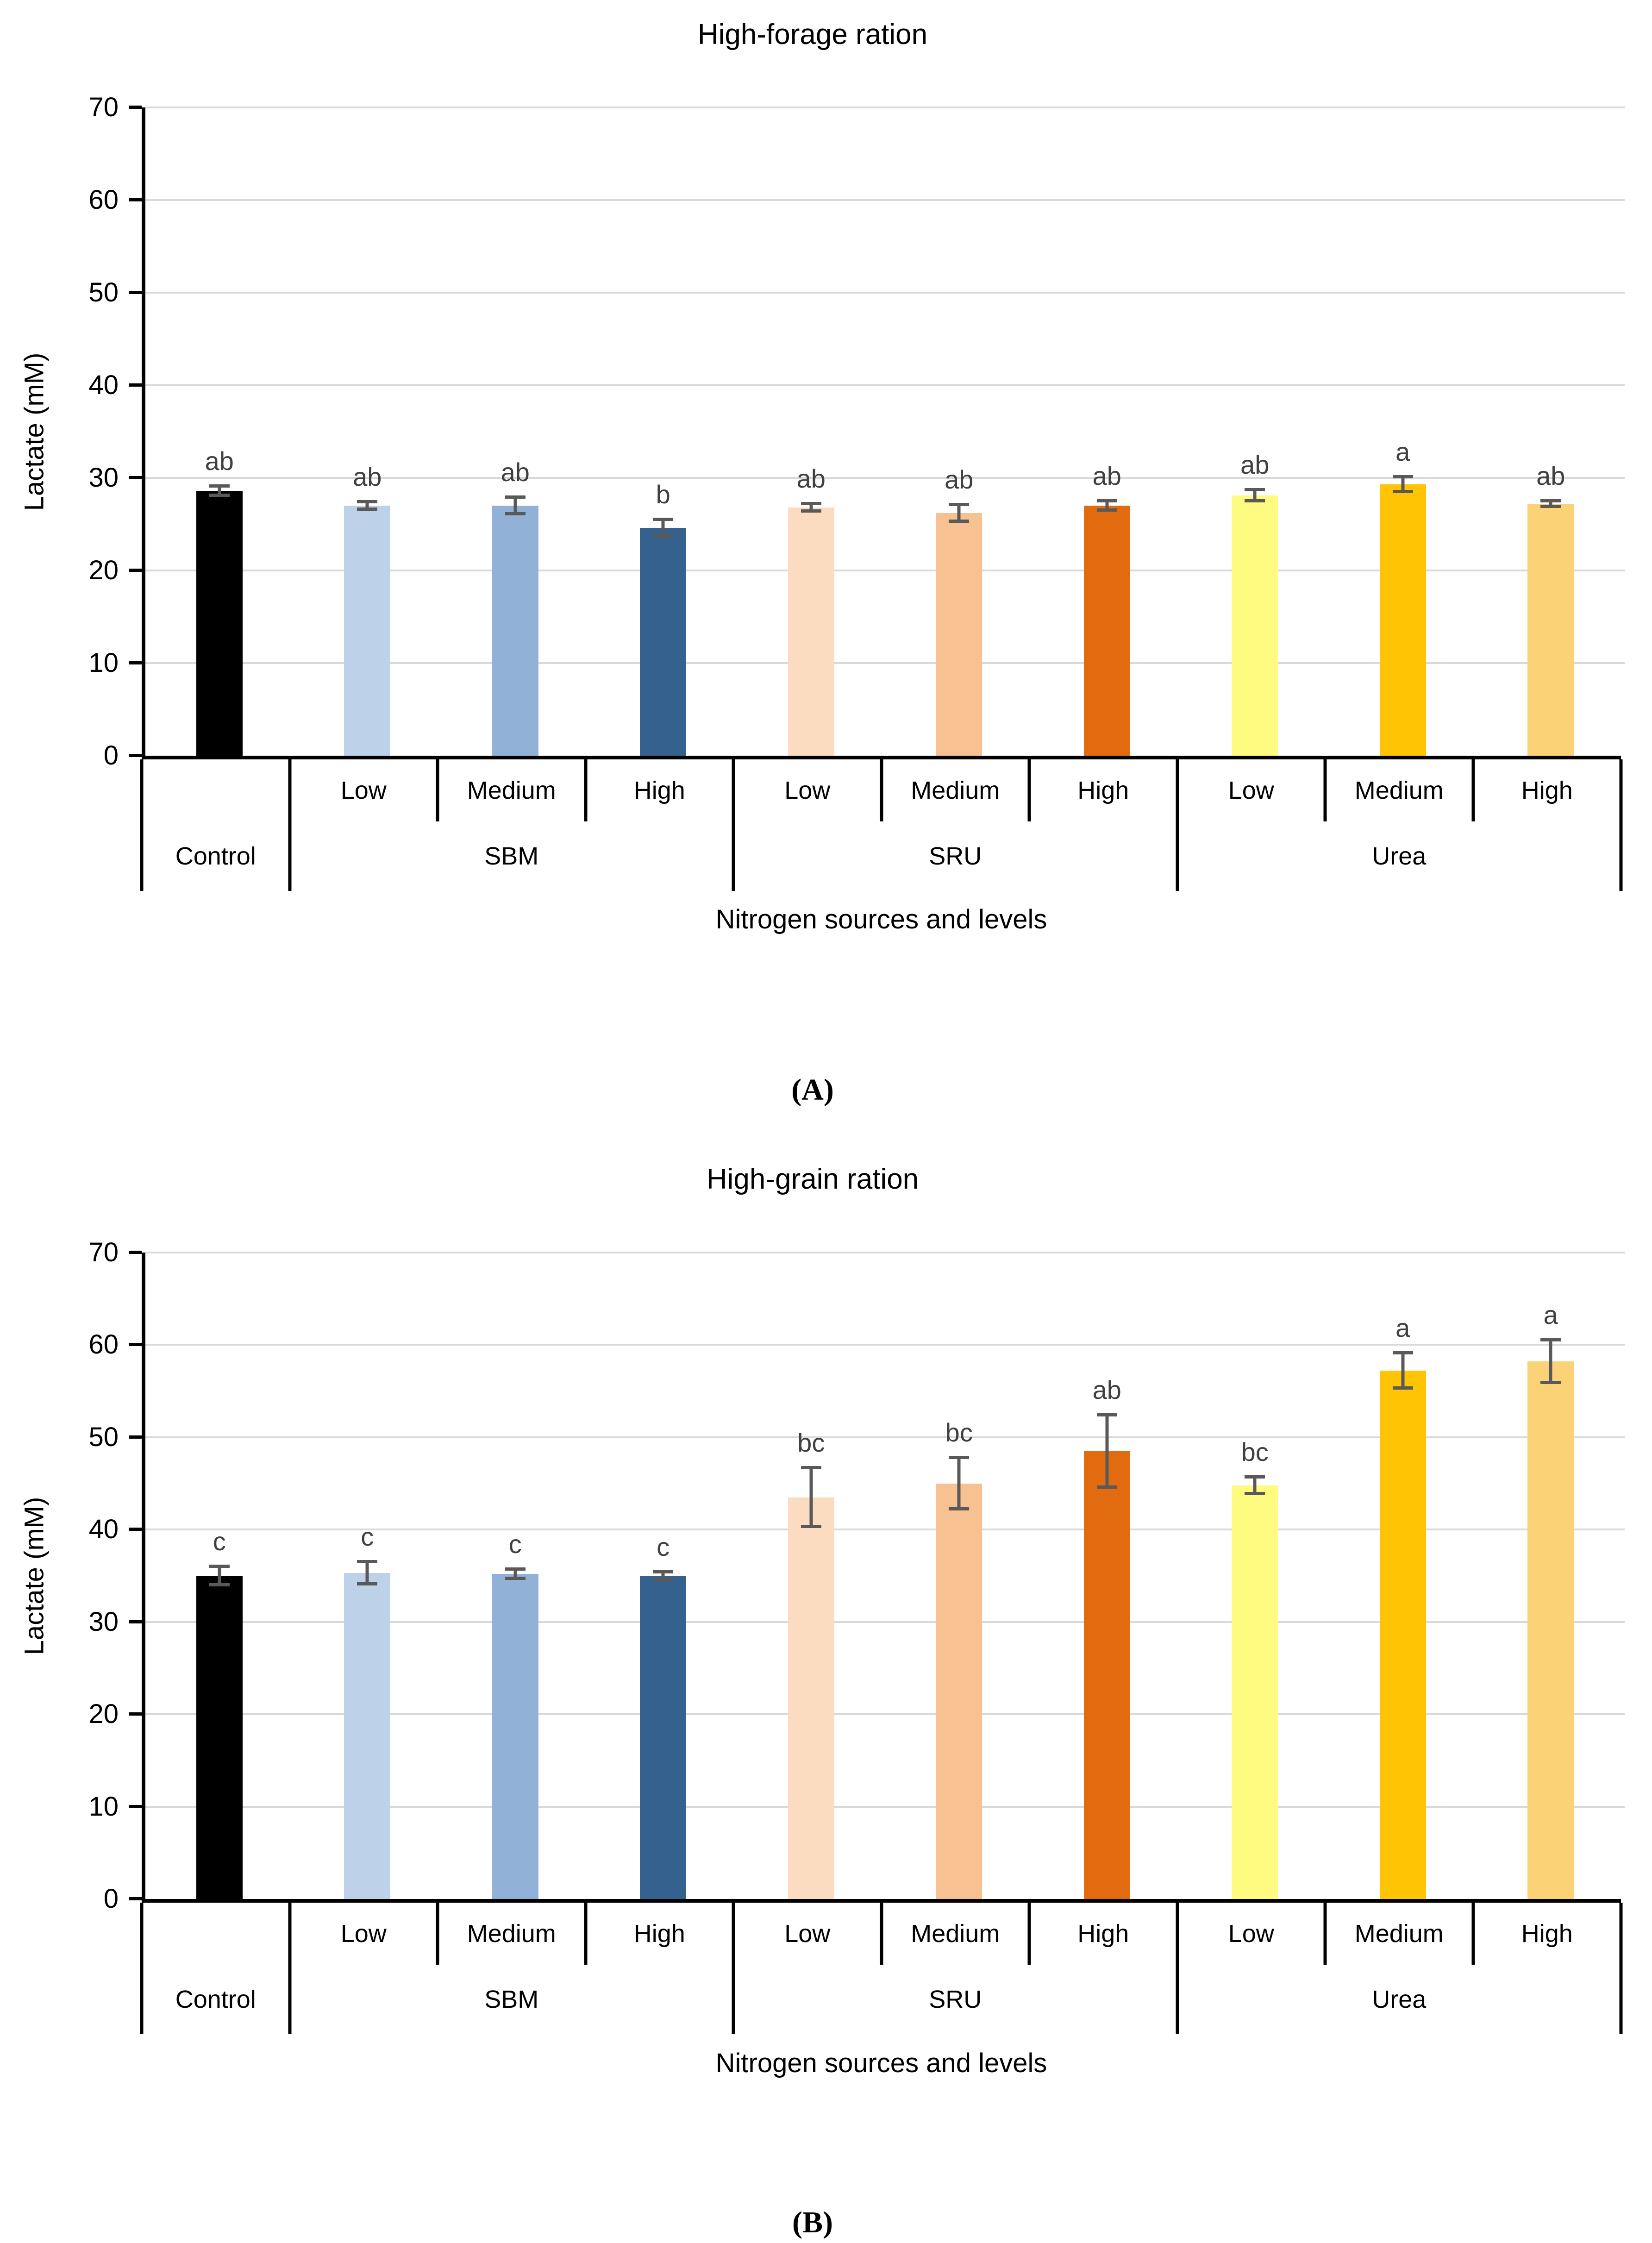 Image resolution: width=1652 pixels, height=2243 pixels. I want to click on group-label-cell: SBM, so click(511, 1999).